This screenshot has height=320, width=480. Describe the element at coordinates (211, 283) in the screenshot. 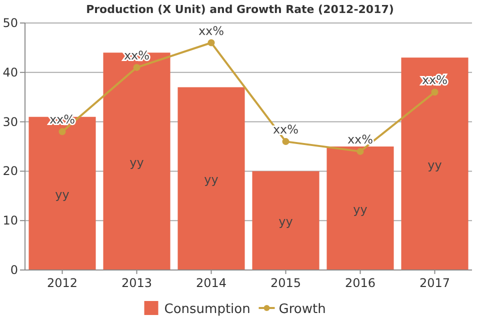

I see `x-tick-label: 2014` at that location.